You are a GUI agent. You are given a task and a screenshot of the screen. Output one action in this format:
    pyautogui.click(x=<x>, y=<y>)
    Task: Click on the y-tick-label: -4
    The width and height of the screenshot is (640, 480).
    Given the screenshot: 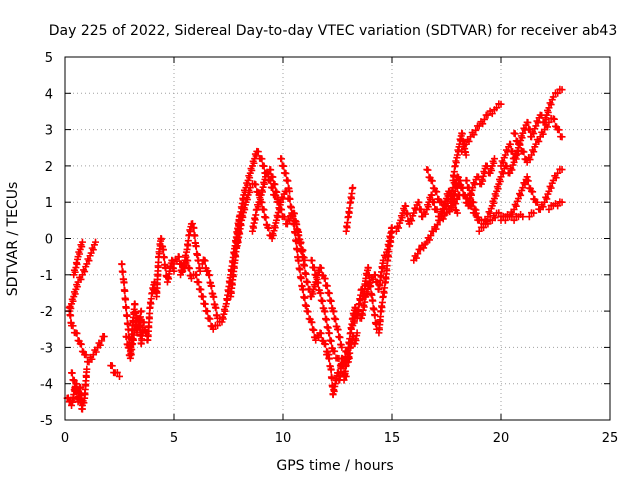 What is the action you would take?
    pyautogui.click(x=46, y=385)
    